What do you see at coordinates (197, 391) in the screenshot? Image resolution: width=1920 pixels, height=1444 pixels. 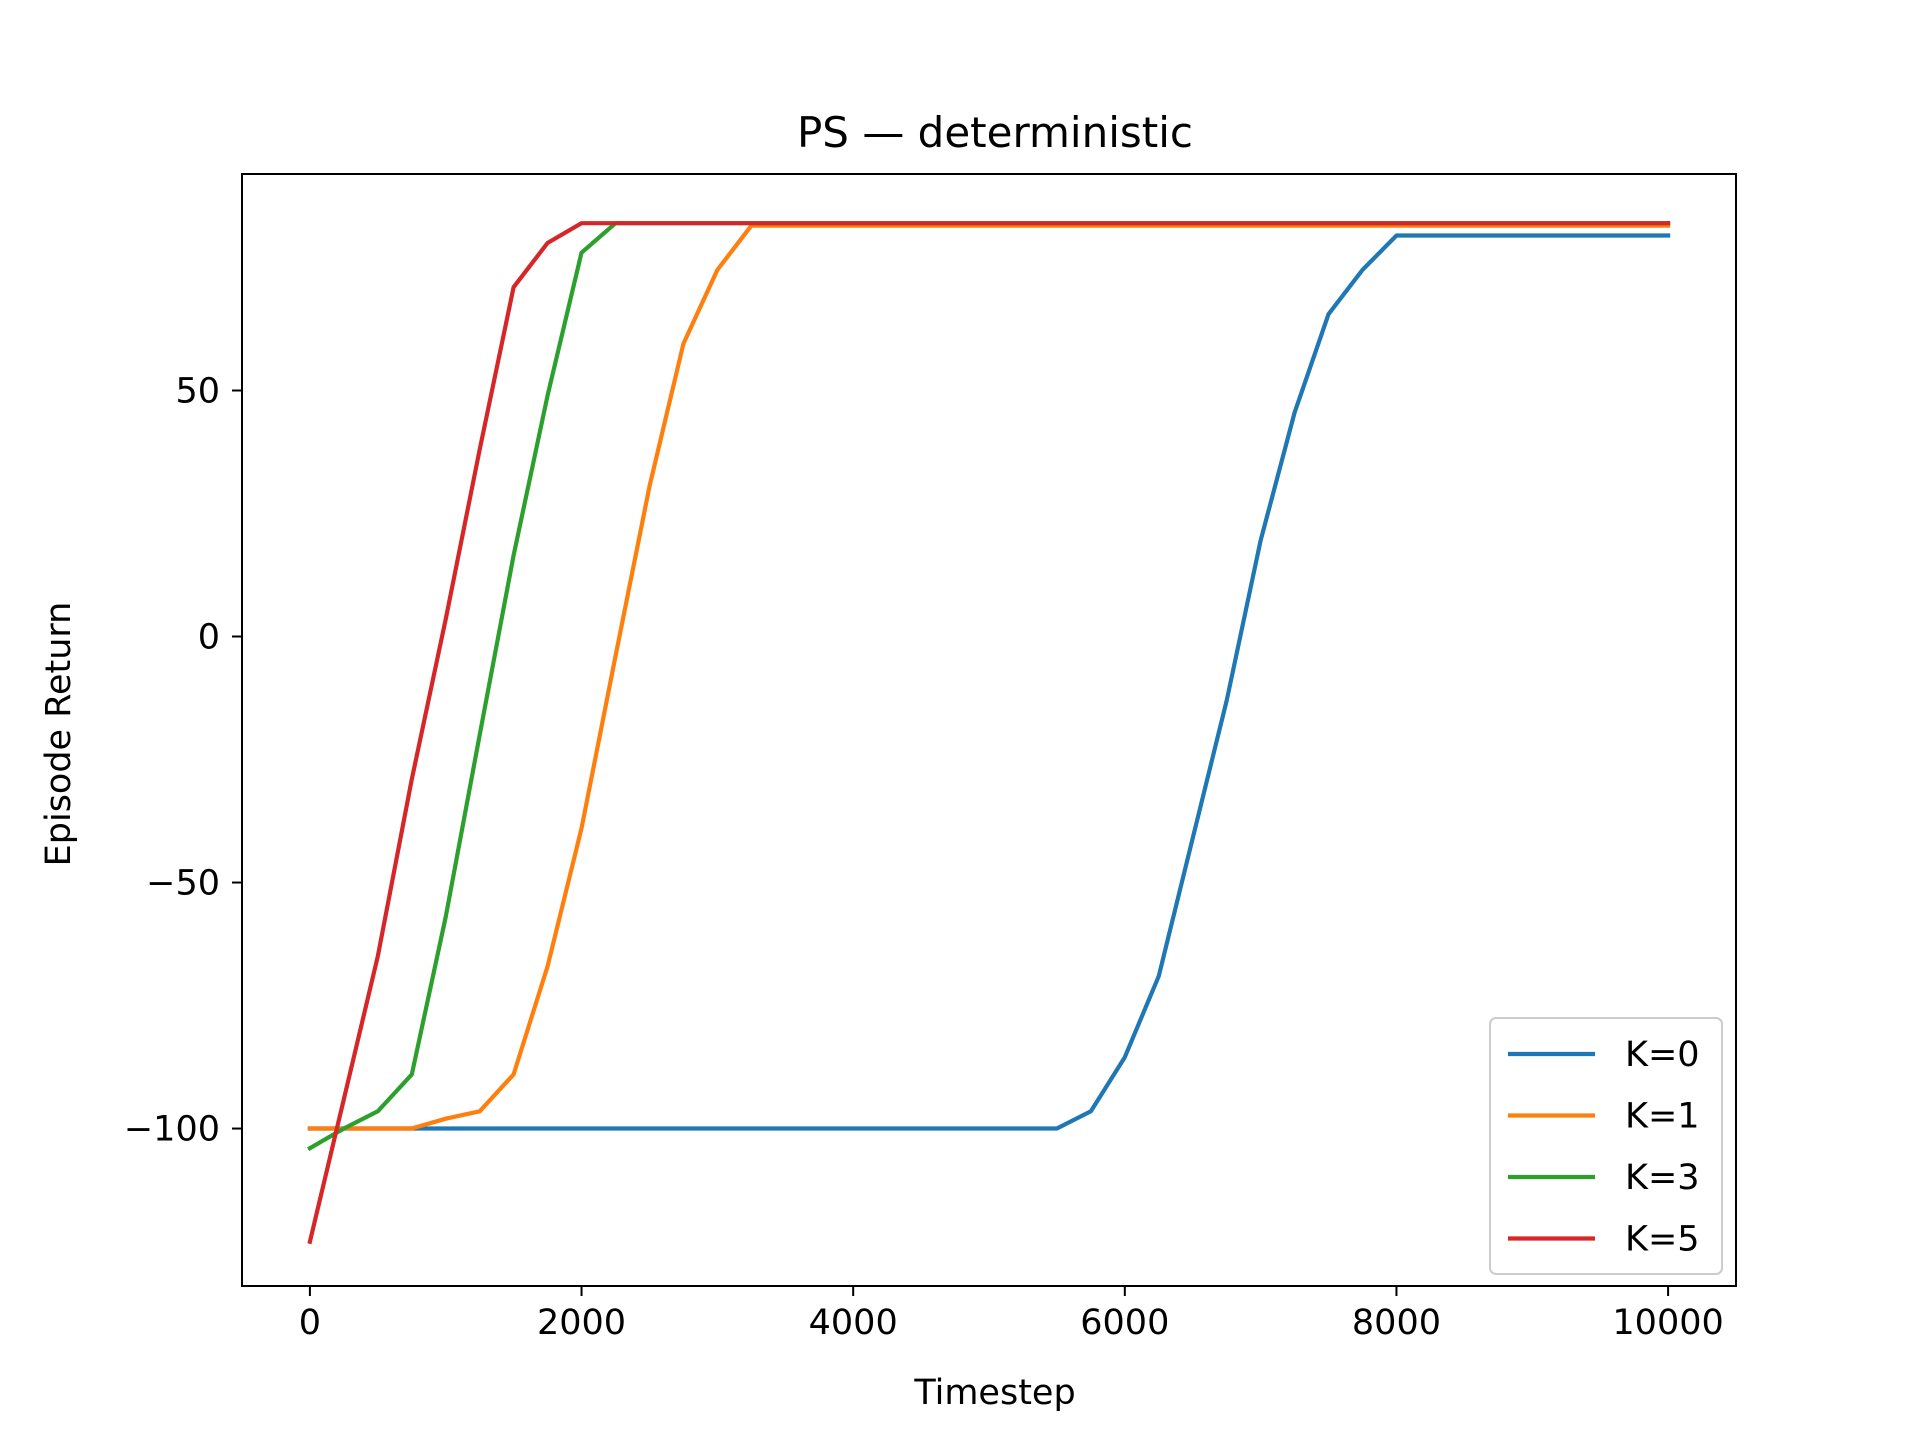 I see `y-tick-label: 50` at bounding box center [197, 391].